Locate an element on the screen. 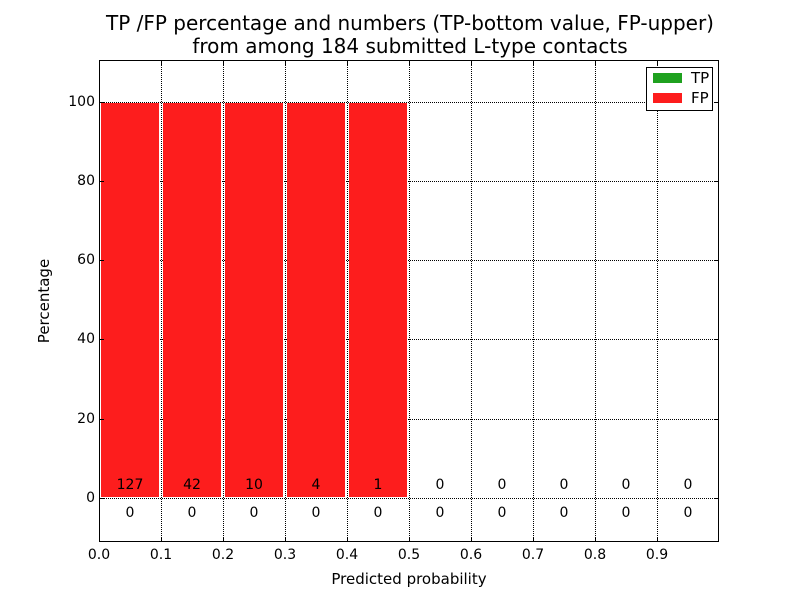 The width and height of the screenshot is (800, 600). legend: TP FP is located at coordinates (679, 89).